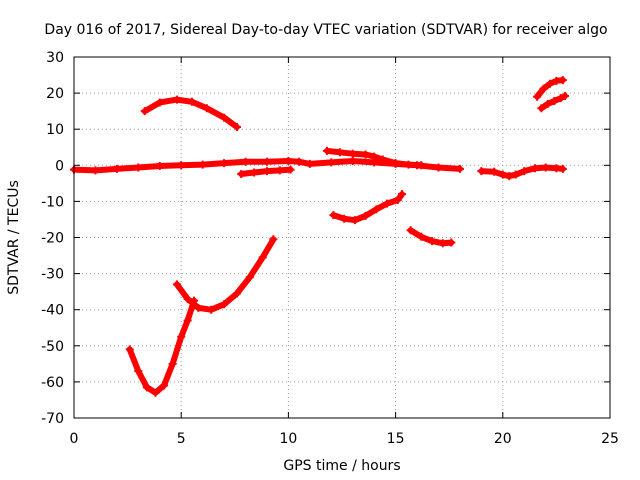 Image resolution: width=640 pixels, height=480 pixels. What do you see at coordinates (52, 419) in the screenshot?
I see `y-tick-label: -70` at bounding box center [52, 419].